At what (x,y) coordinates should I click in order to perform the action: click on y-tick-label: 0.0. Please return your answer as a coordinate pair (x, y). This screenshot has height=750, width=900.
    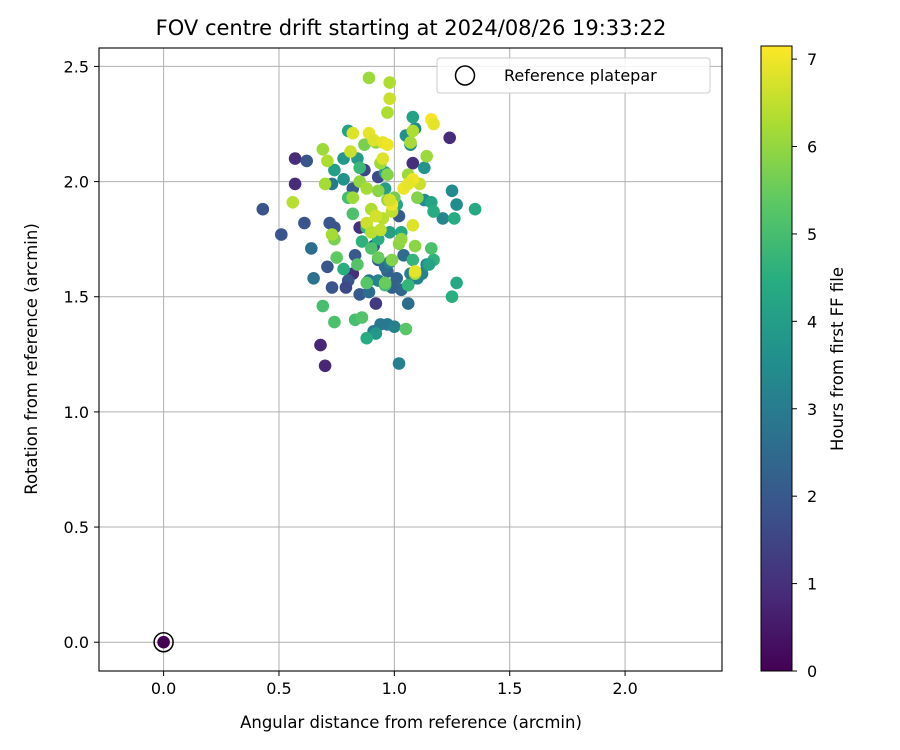
    Looking at the image, I should click on (76, 642).